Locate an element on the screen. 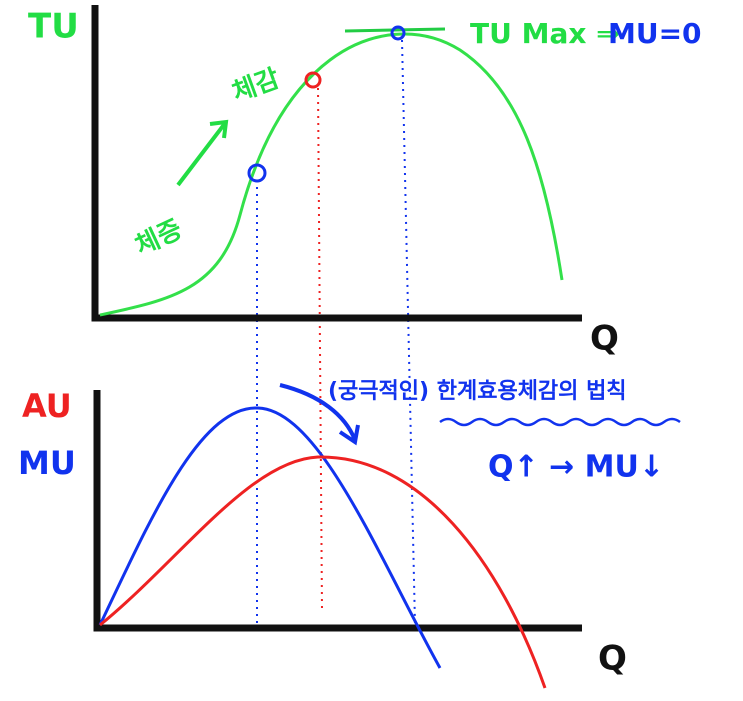 This screenshot has height=701, width=743. annotation: MU=0 is located at coordinates (655, 33).